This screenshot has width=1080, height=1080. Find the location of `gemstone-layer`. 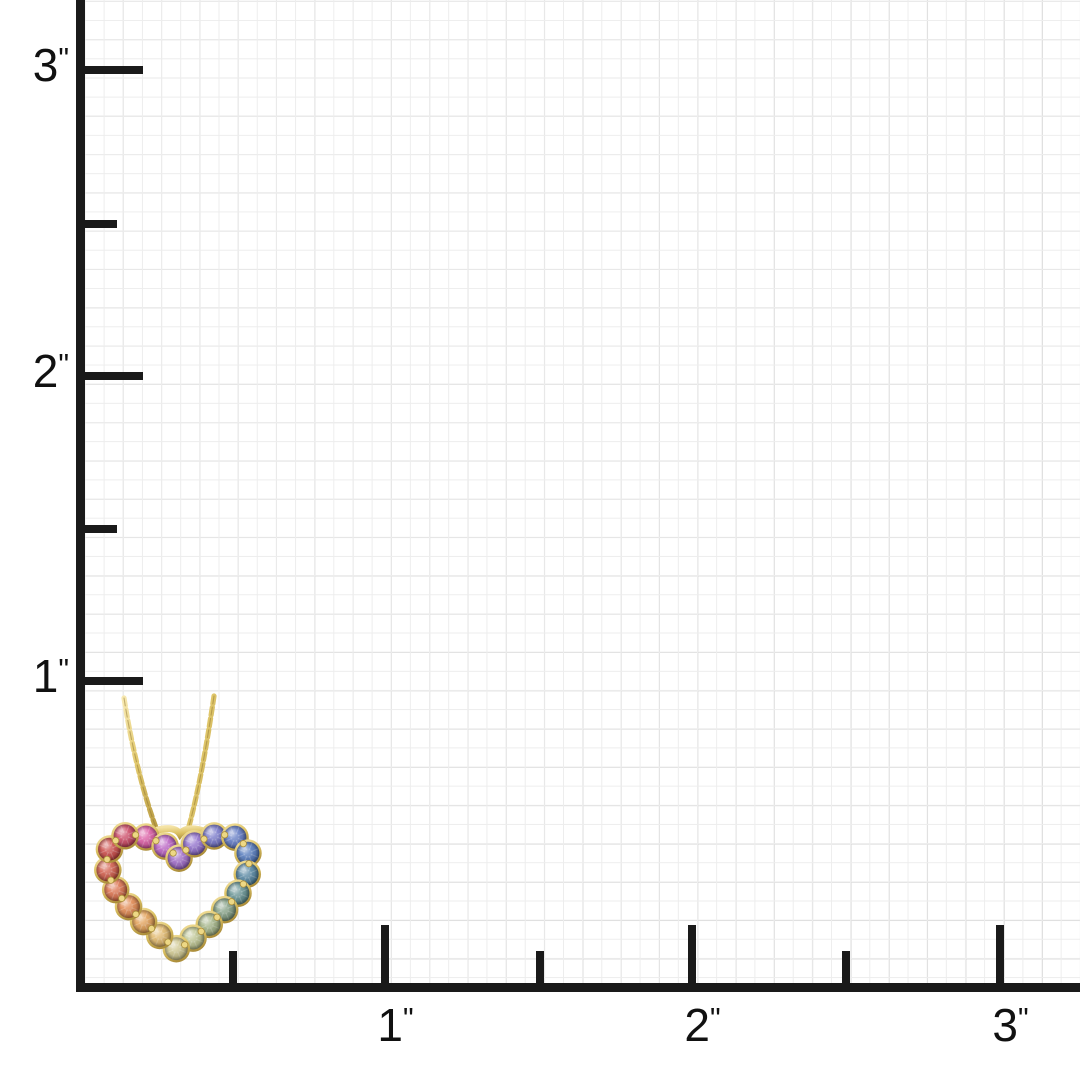

gemstone-layer is located at coordinates (178, 892).